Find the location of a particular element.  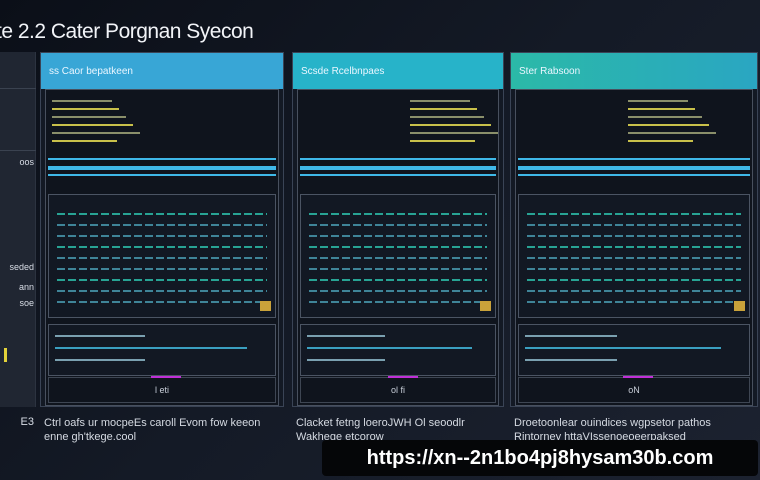

sidebar-item: oos is located at coordinates (18, 180).